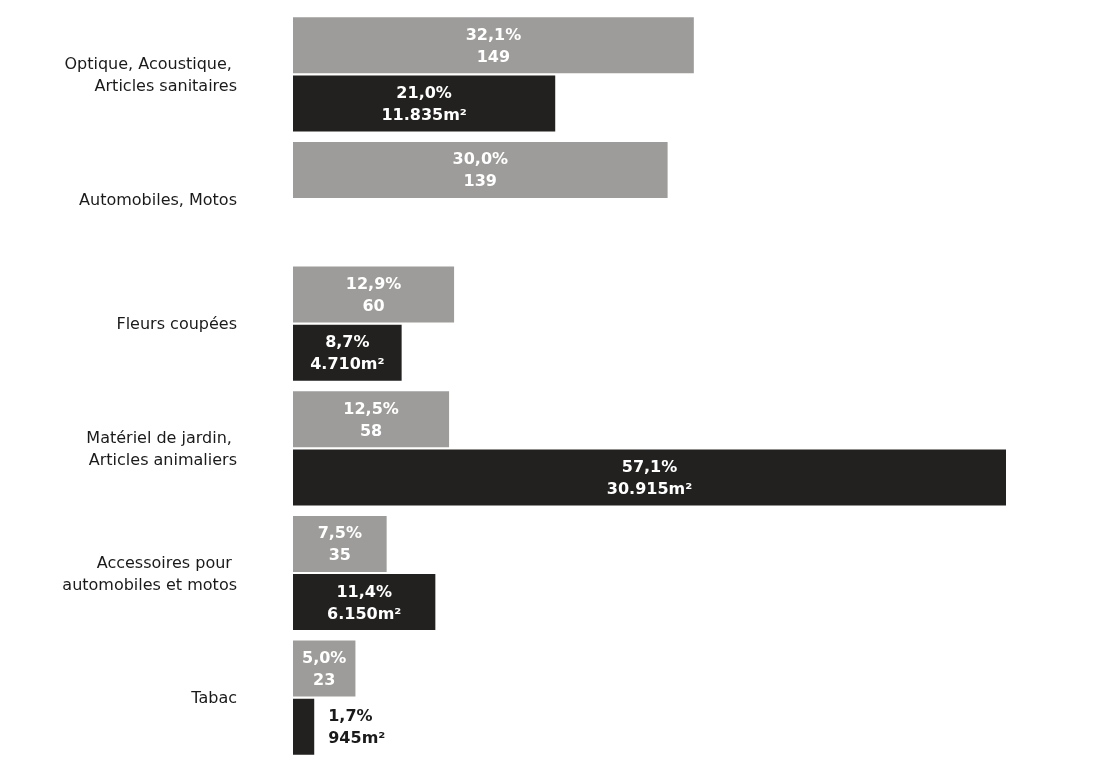 This screenshot has width=1106, height=760. Describe the element at coordinates (150, 74) in the screenshot. I see `y-tick-label: Optique, Acoustique, Articles sanitaires` at that location.